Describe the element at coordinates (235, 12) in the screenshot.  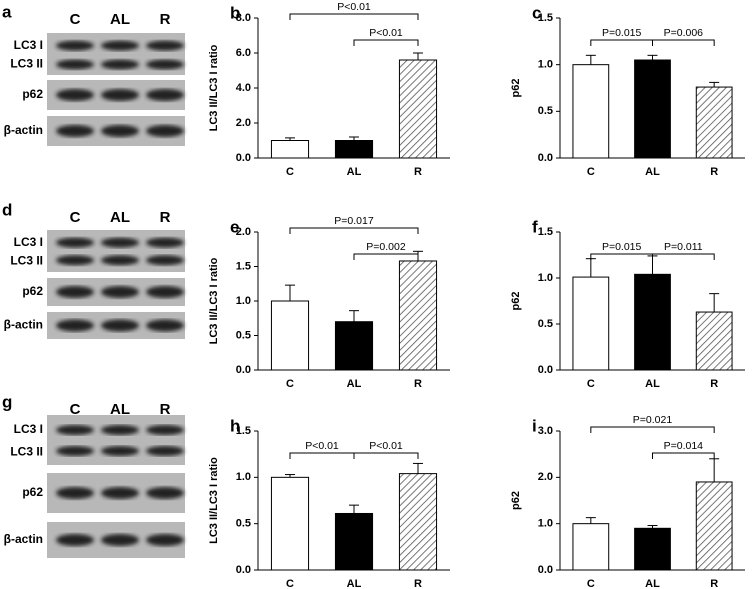
I see `panel-letter: b` at that location.